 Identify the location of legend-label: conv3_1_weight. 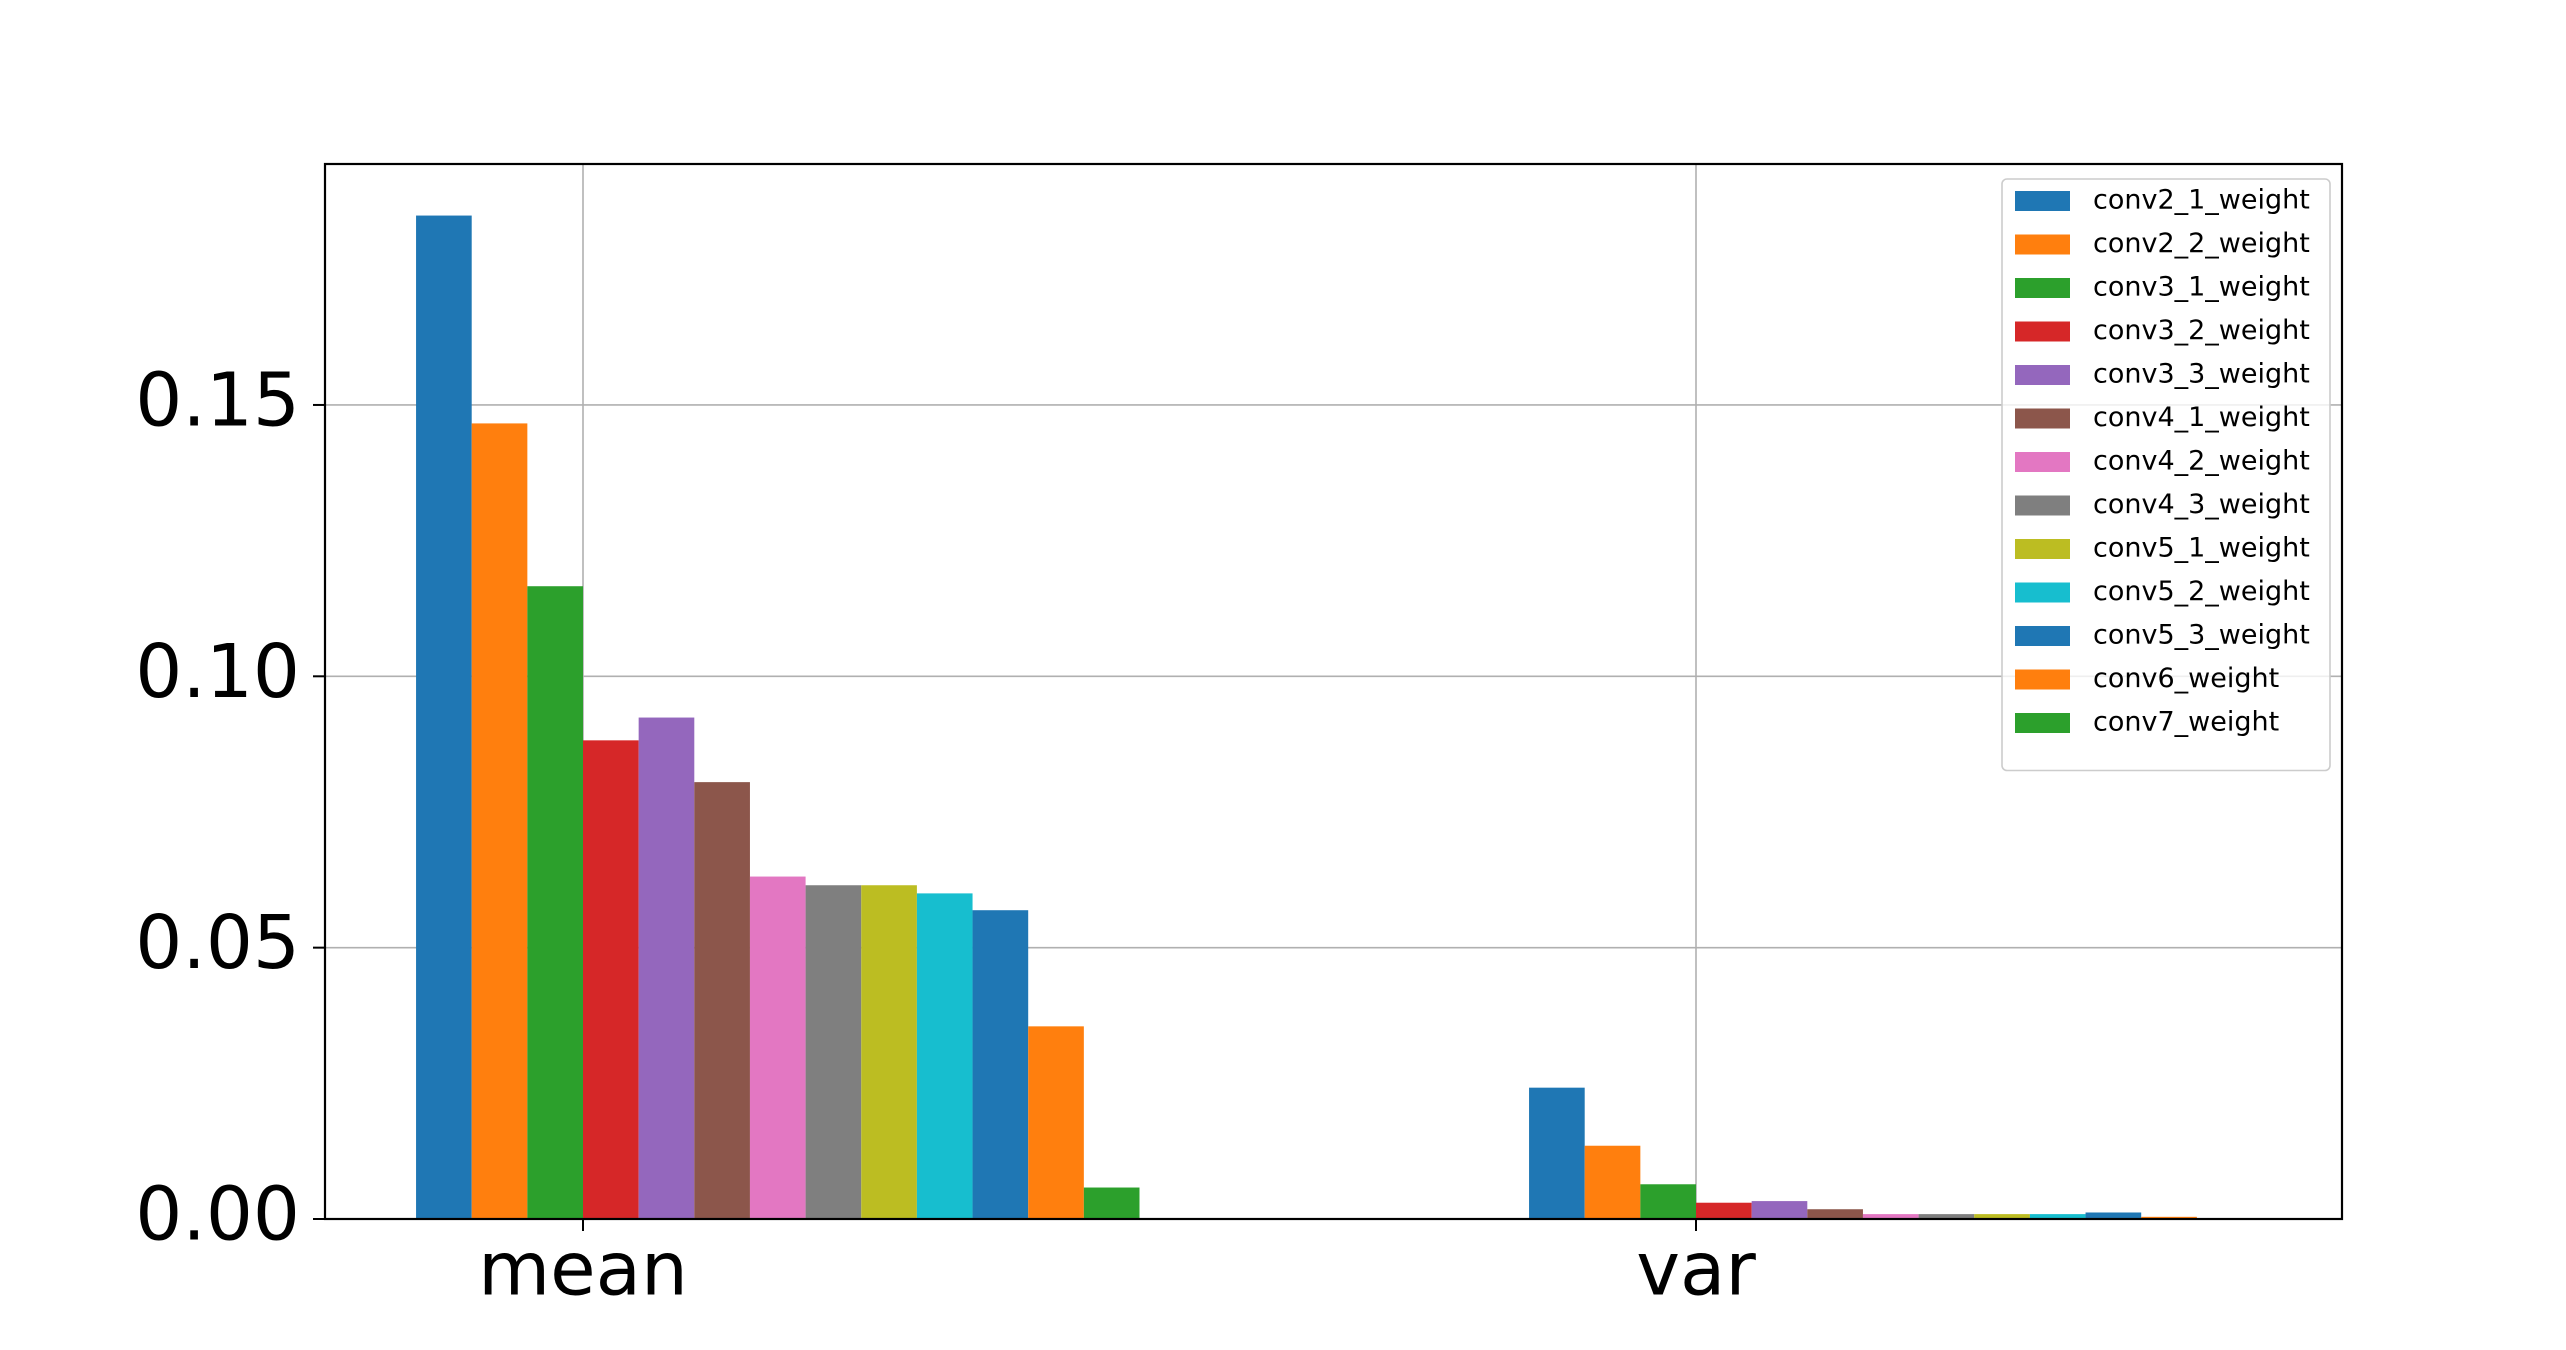
(2201, 287).